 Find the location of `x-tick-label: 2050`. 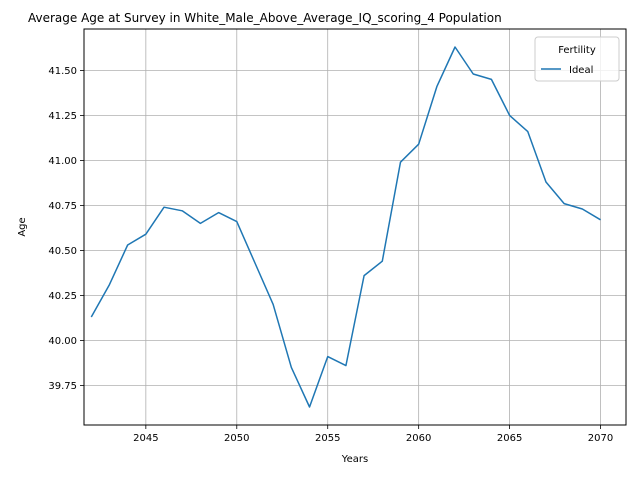

x-tick-label: 2050 is located at coordinates (236, 438).